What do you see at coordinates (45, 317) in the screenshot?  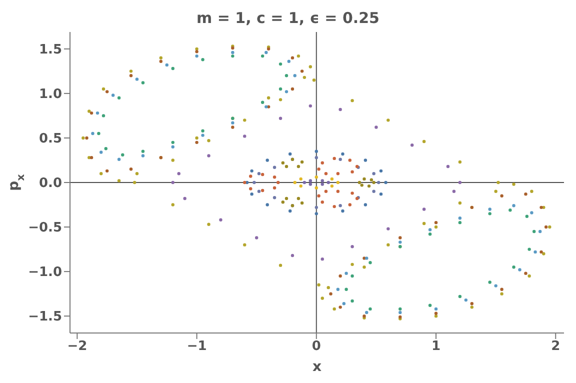 I see `y-tick-label: −1.5` at bounding box center [45, 317].